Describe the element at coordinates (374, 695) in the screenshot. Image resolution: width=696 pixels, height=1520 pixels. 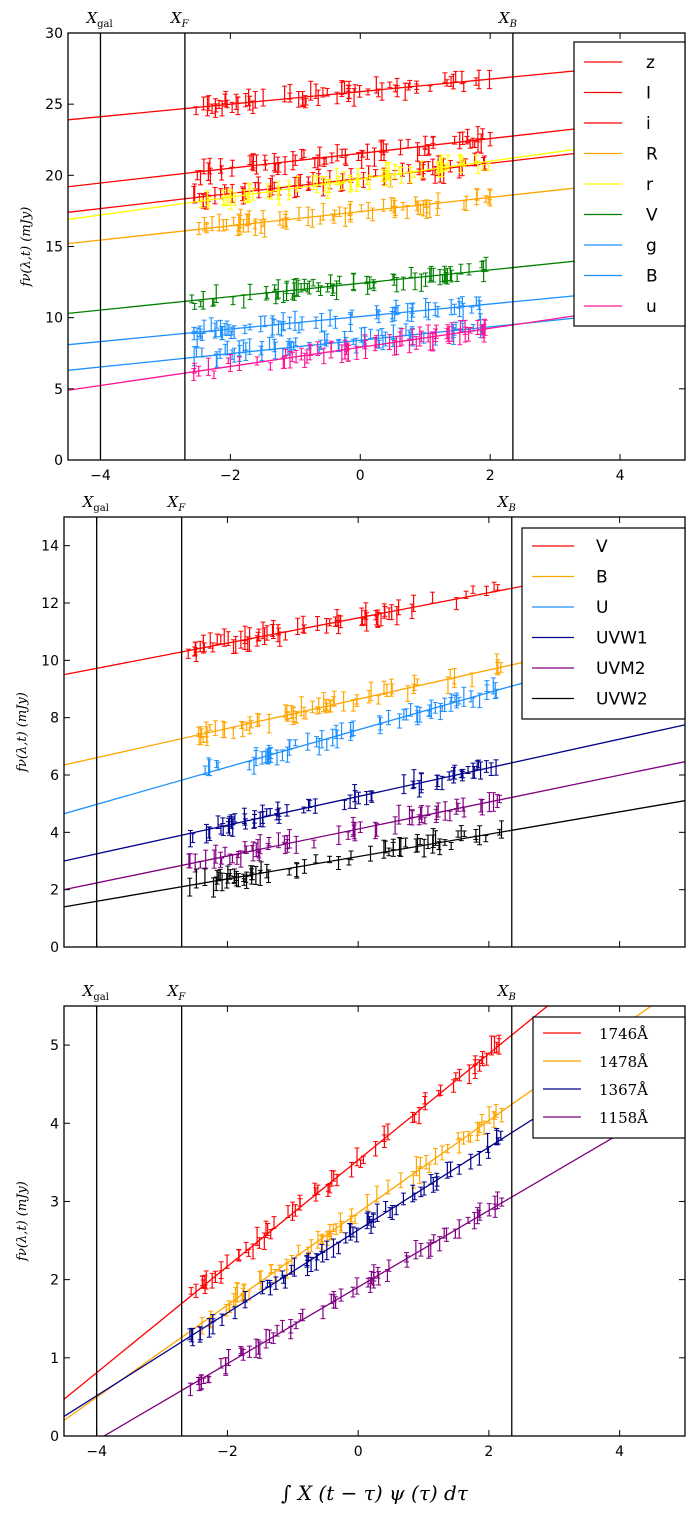
I see `series-B` at that location.